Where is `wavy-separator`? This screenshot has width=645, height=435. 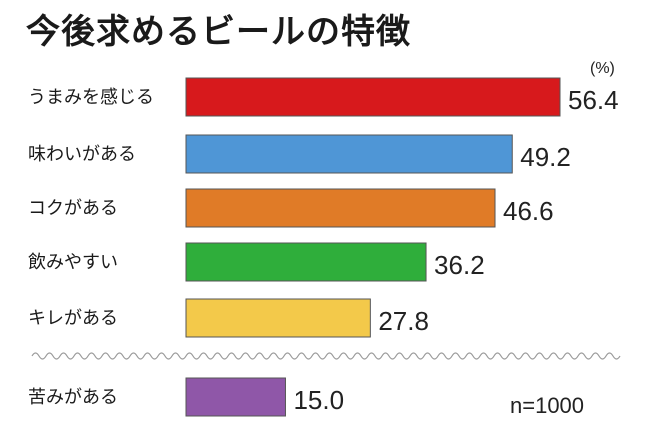
wavy-separator is located at coordinates (326, 356).